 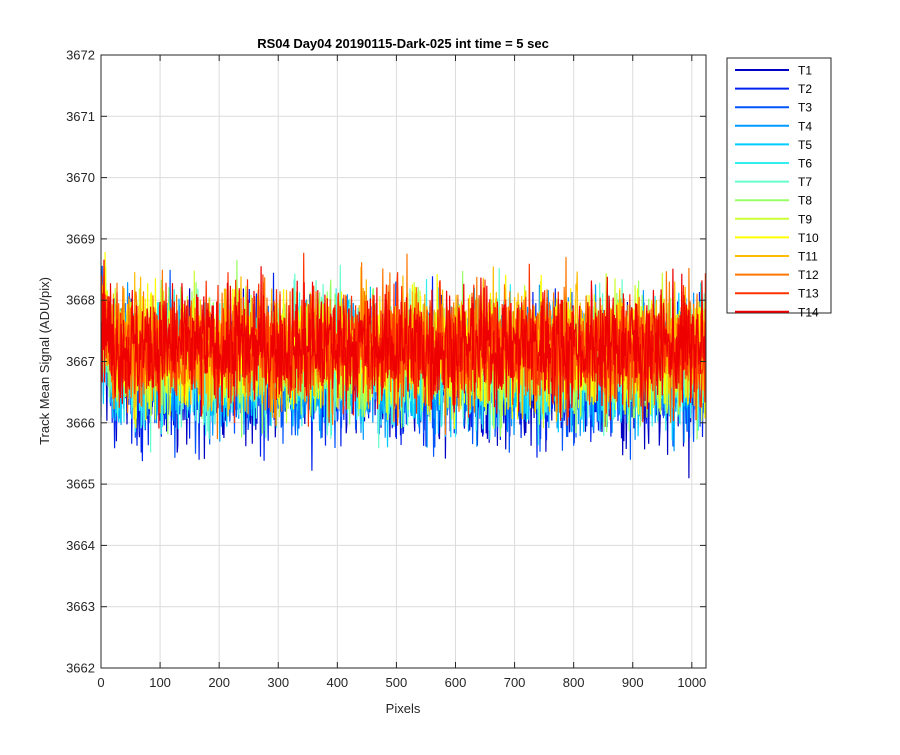 I want to click on legend-label-T5: T5, so click(x=805, y=145).